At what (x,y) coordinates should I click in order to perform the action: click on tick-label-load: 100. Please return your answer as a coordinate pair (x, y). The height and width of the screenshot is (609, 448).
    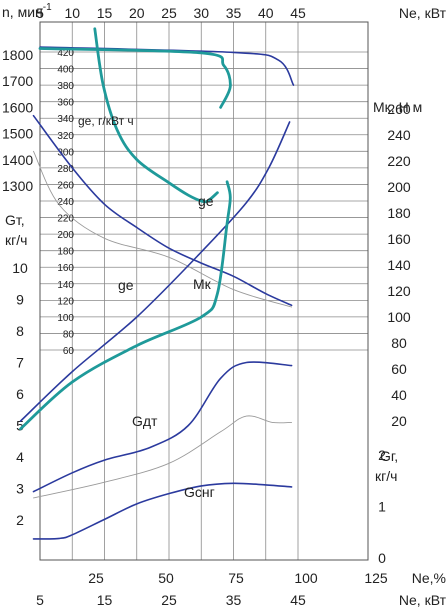
    Looking at the image, I should click on (306, 578).